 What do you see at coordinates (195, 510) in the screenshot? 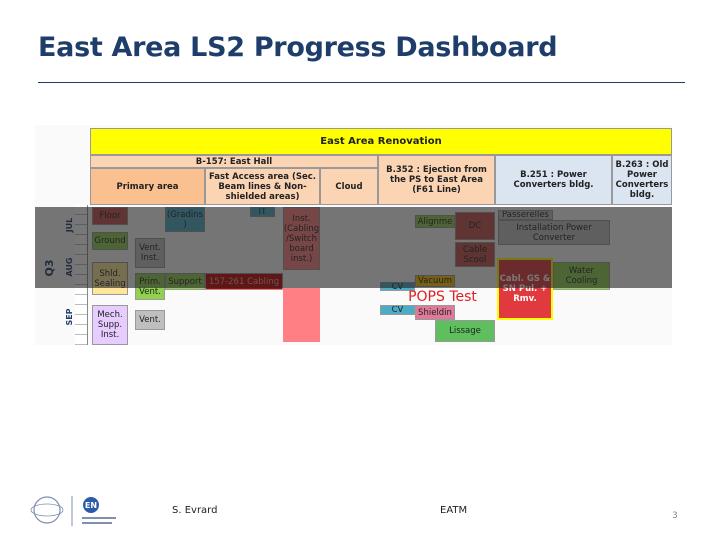
I see `footer-author: S. Evrard` at bounding box center [195, 510].